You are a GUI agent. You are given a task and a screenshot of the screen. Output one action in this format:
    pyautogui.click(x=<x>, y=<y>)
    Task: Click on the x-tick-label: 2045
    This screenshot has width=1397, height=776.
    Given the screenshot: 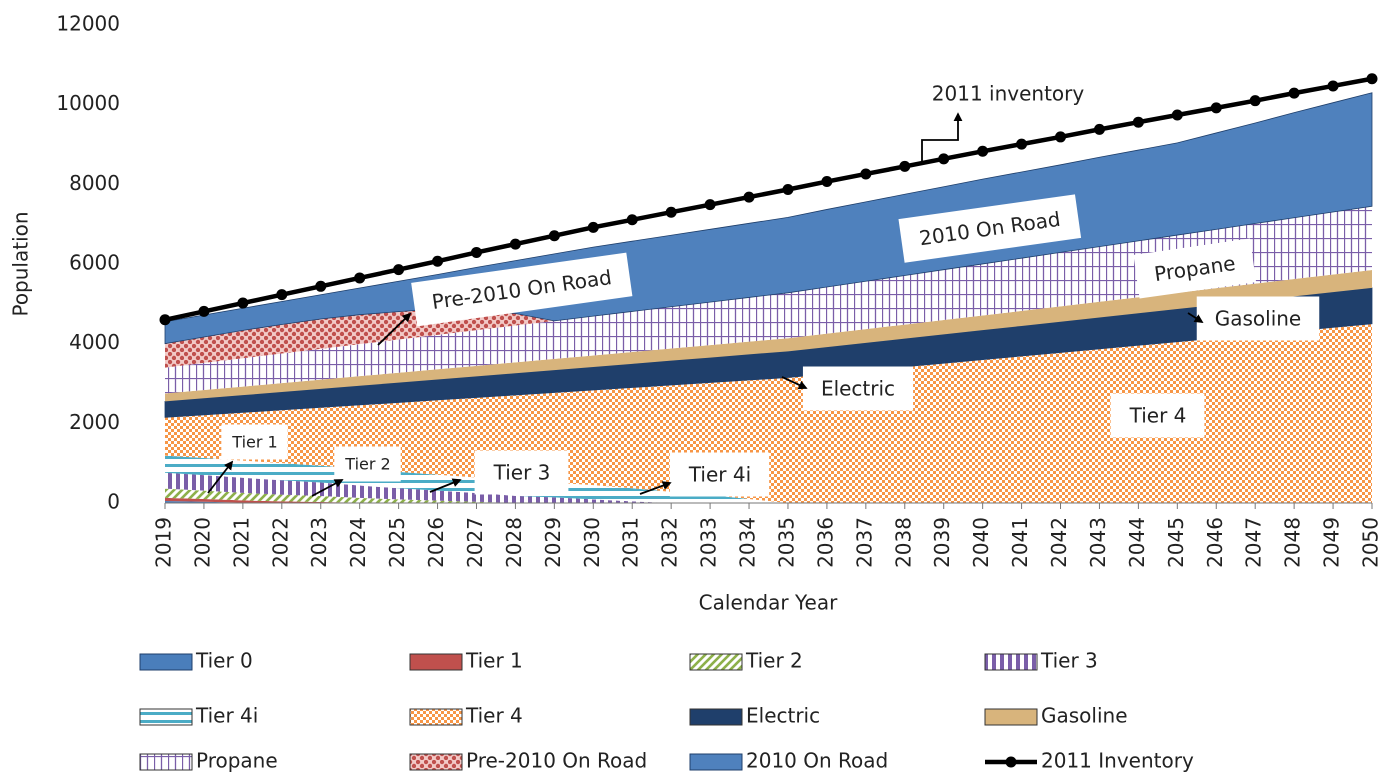 What is the action you would take?
    pyautogui.click(x=1176, y=542)
    